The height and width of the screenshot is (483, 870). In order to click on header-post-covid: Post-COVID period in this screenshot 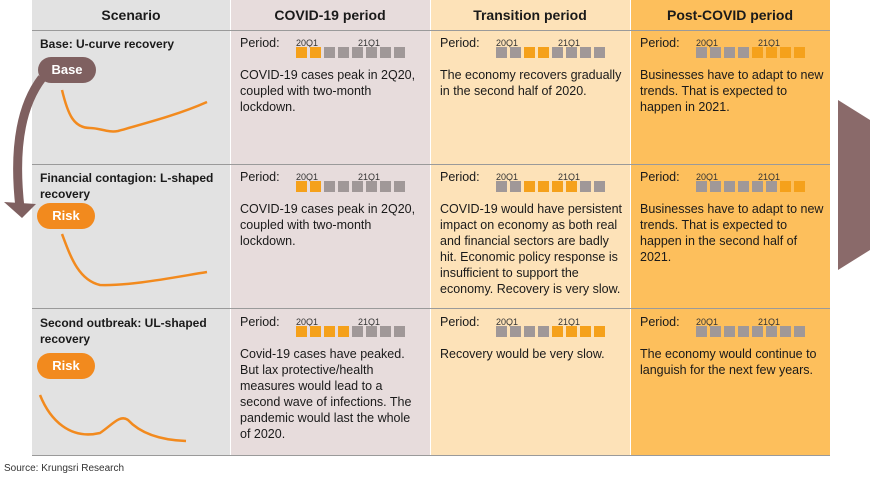, I will do `click(729, 15)`.